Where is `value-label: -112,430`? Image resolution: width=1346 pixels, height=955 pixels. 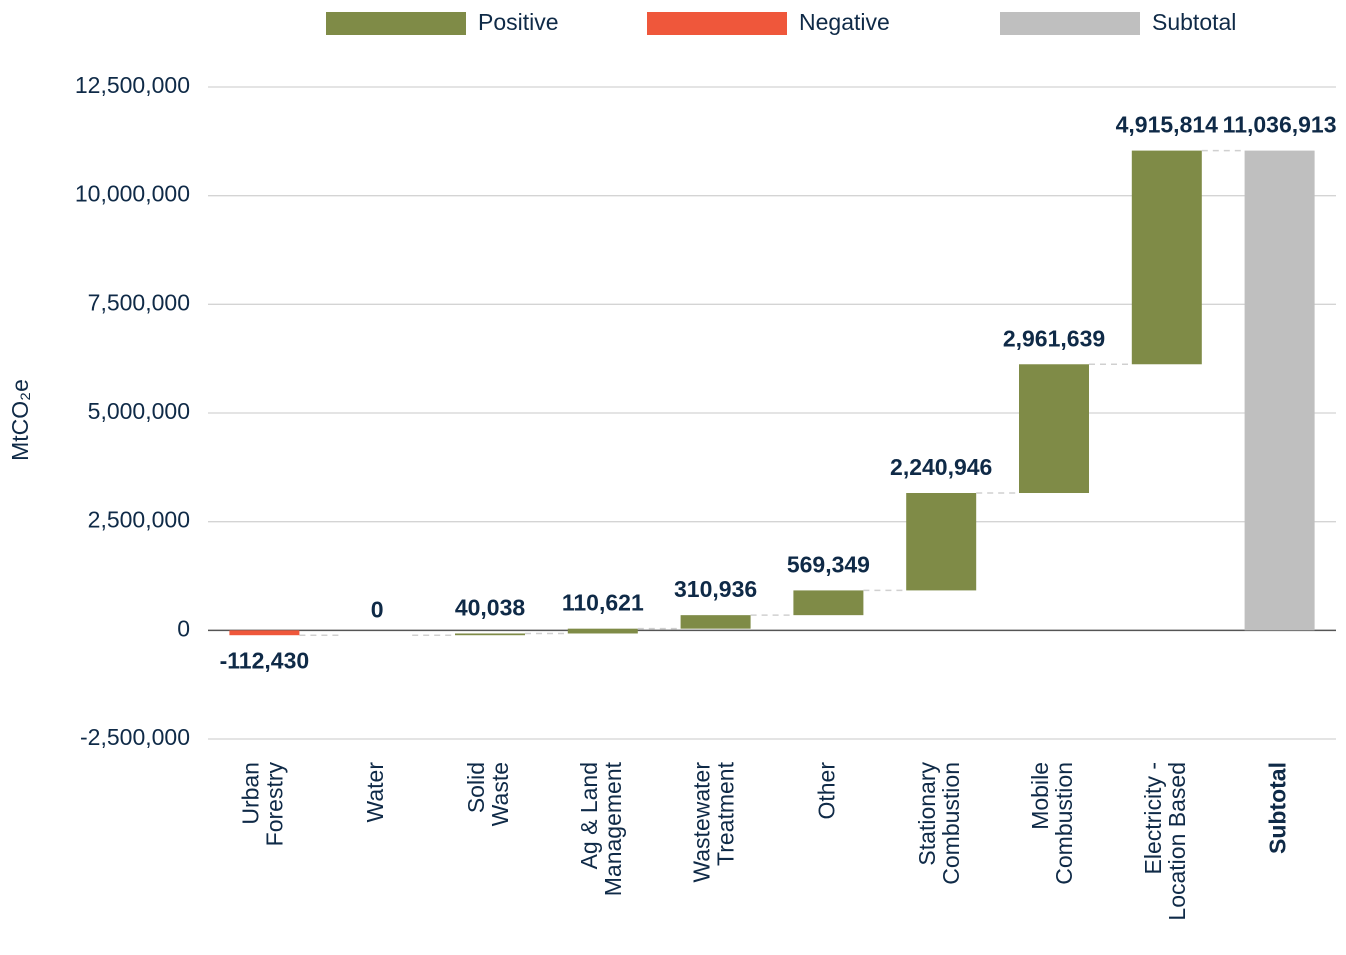 value-label: -112,430 is located at coordinates (265, 660).